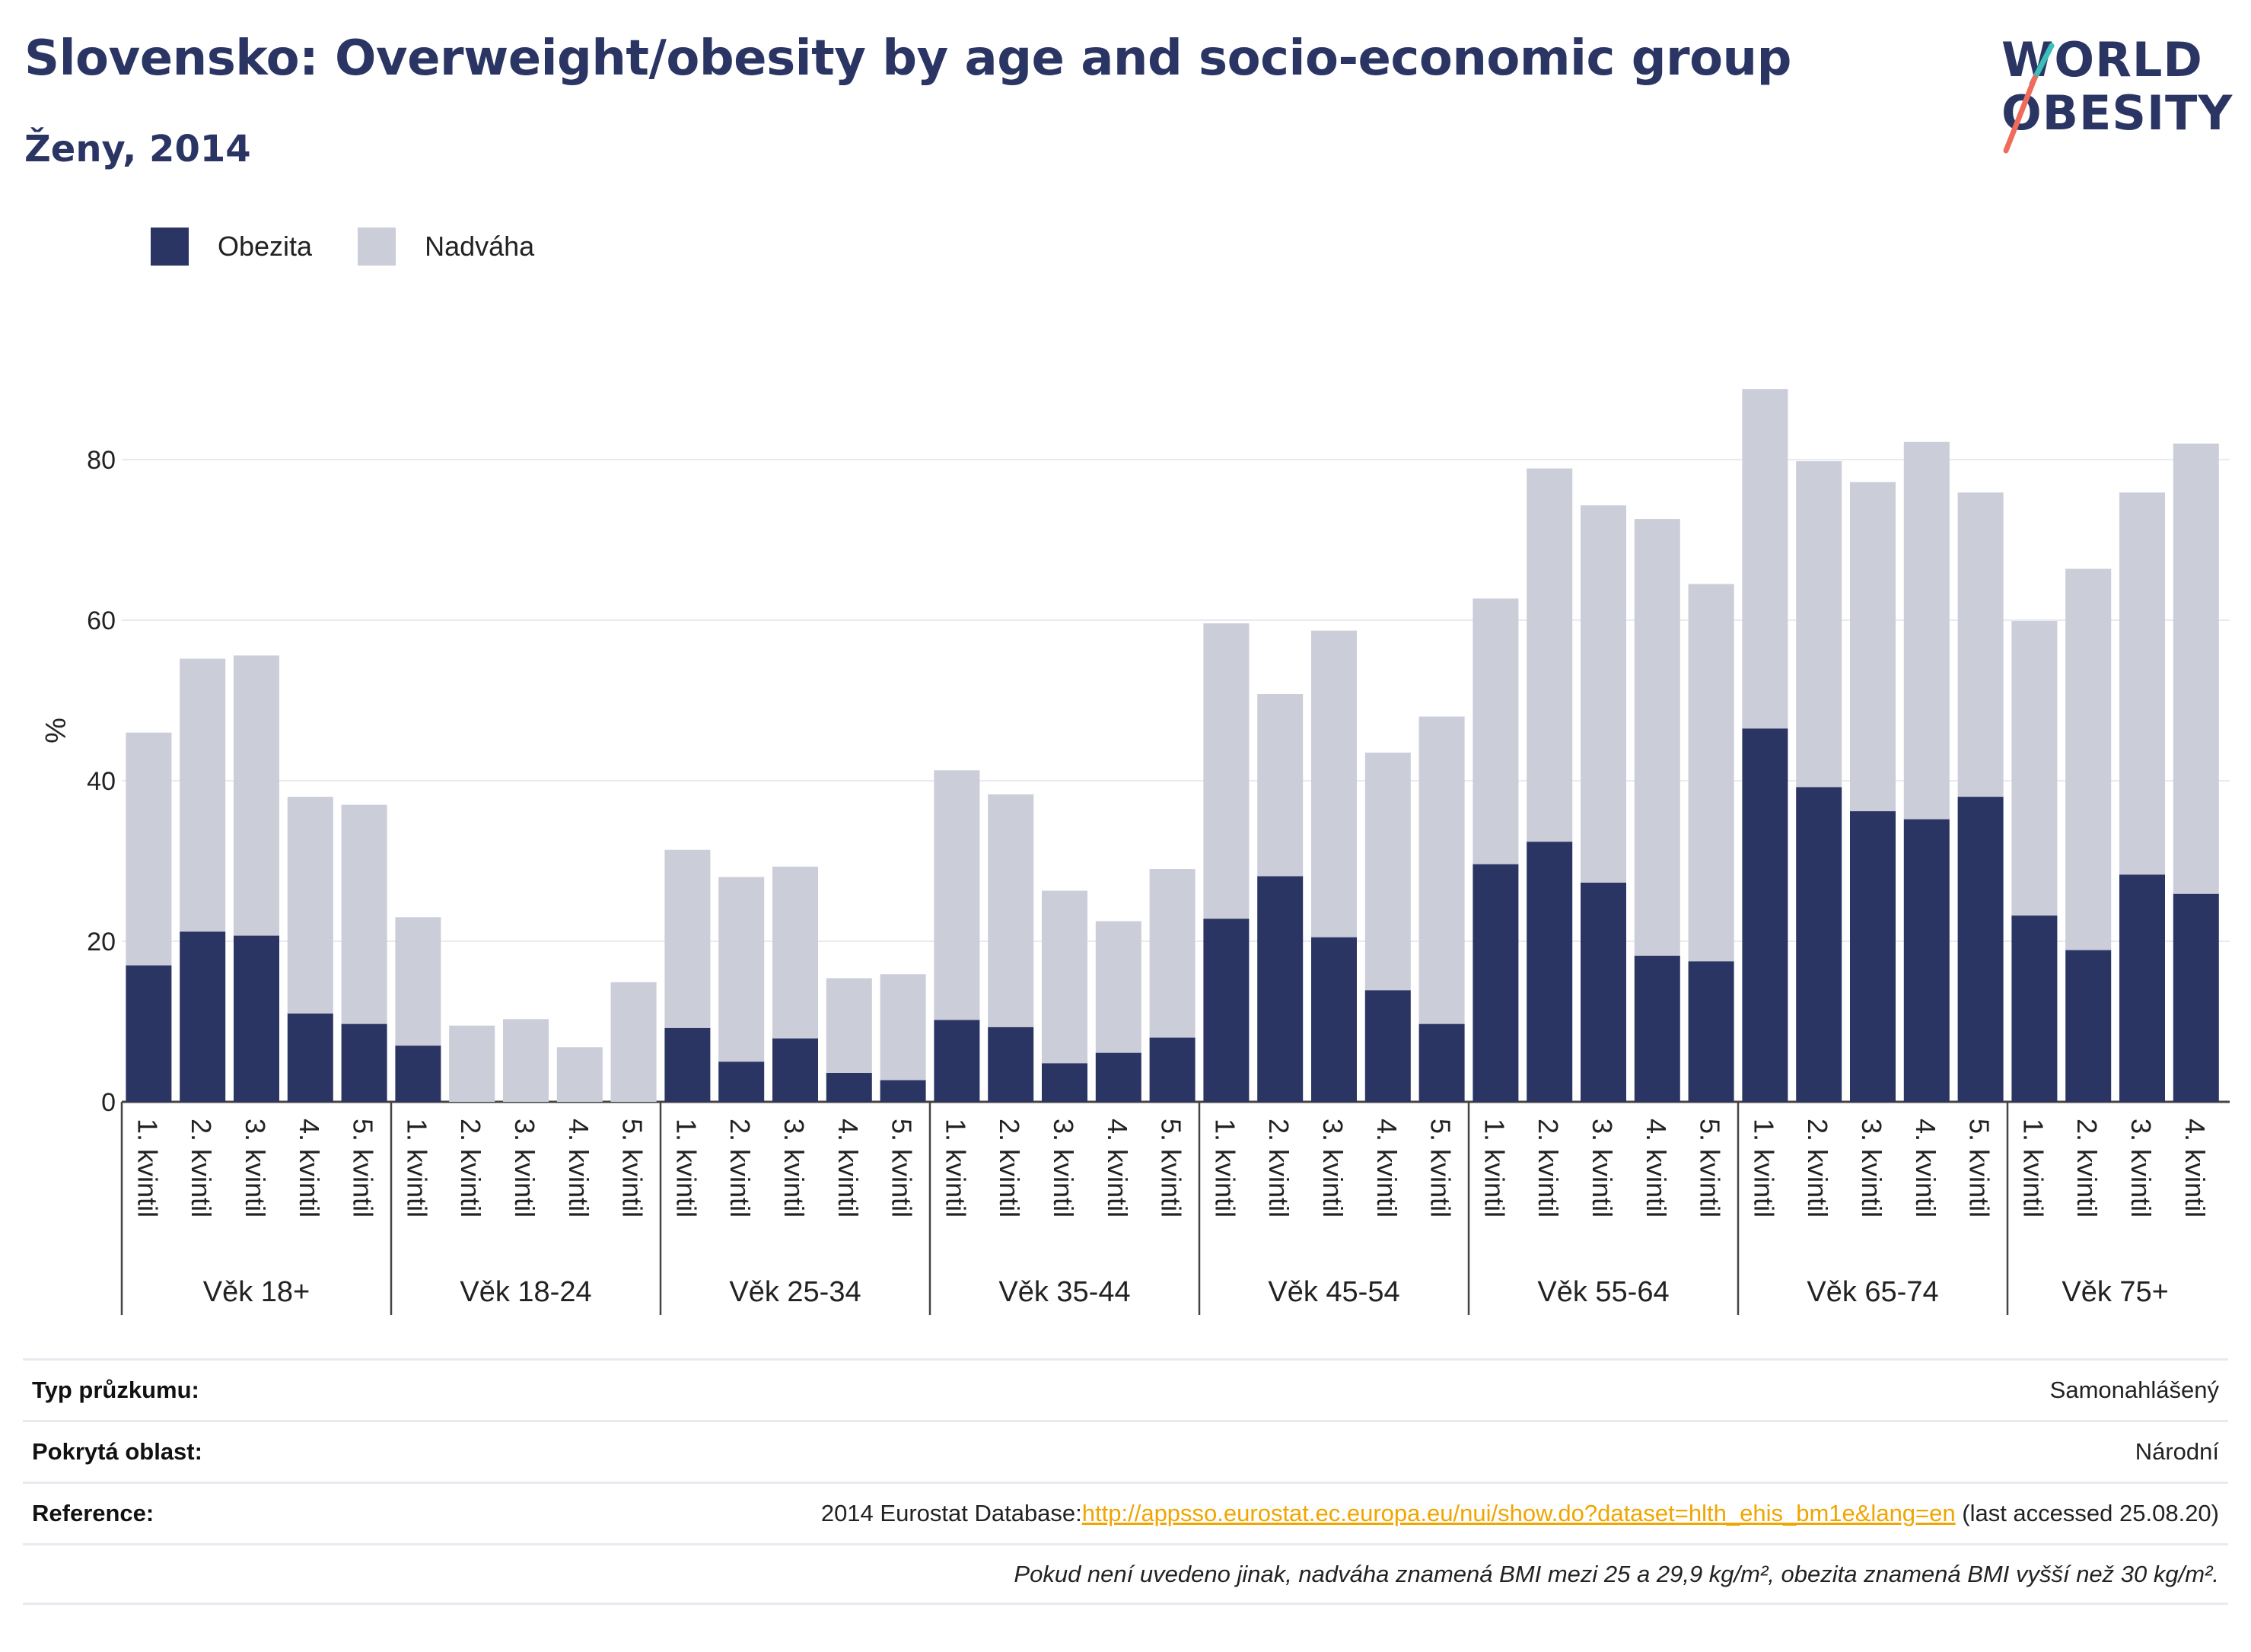  I want to click on group-label: Věk 55-64, so click(1603, 1292).